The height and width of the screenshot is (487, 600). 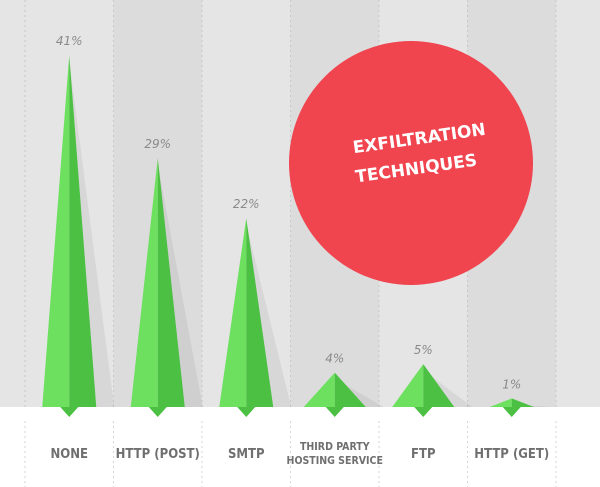 What do you see at coordinates (511, 454) in the screenshot?
I see `category-label: HTTP (GET)` at bounding box center [511, 454].